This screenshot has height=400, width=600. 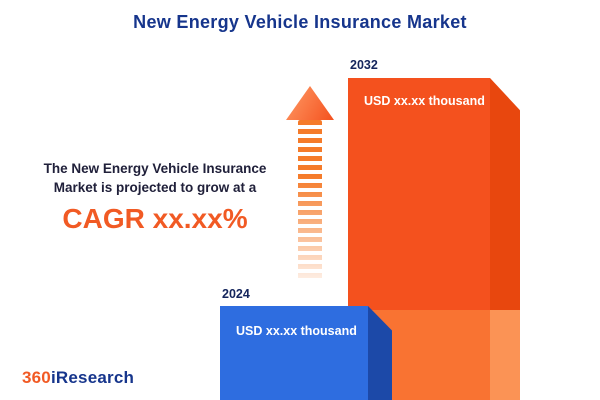 I want to click on logo: 360iResearch, so click(x=78, y=378).